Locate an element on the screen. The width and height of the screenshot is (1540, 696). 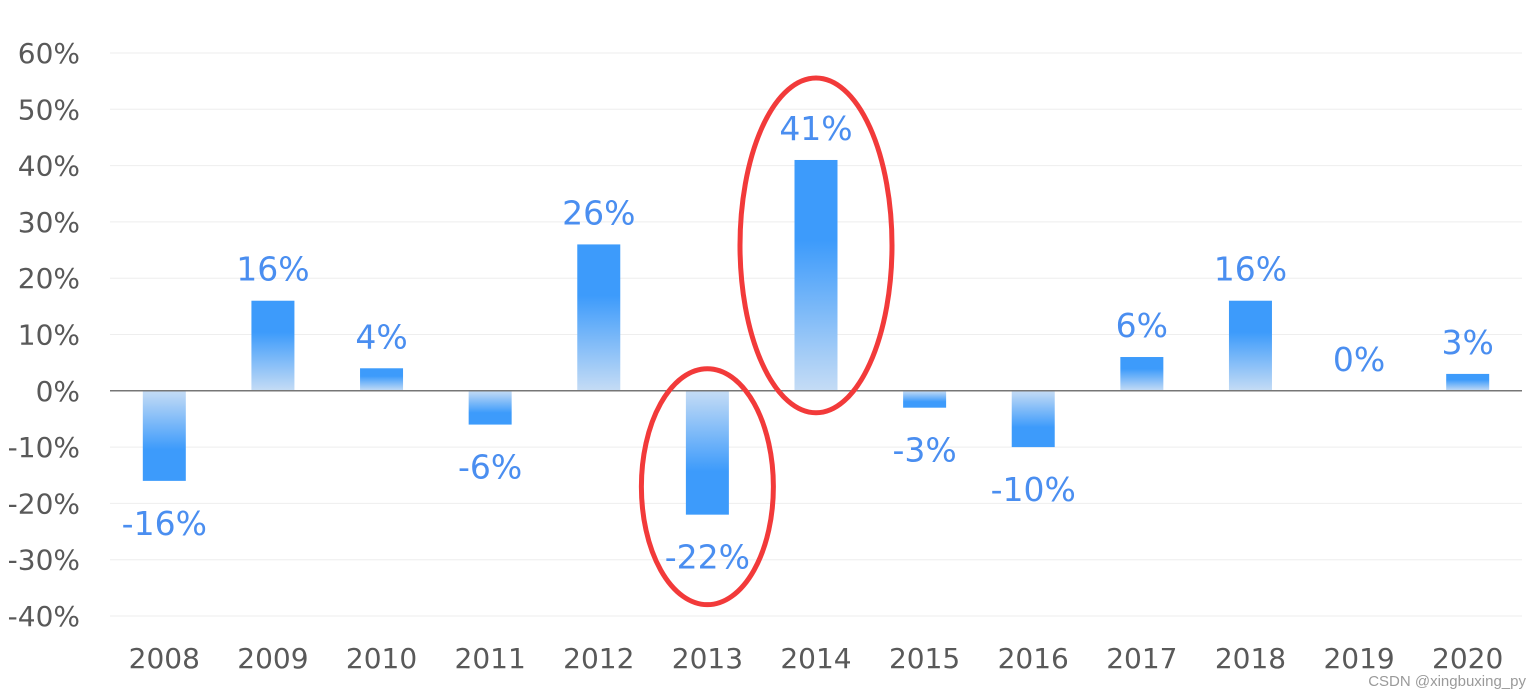
bar-2011 is located at coordinates (490, 407).